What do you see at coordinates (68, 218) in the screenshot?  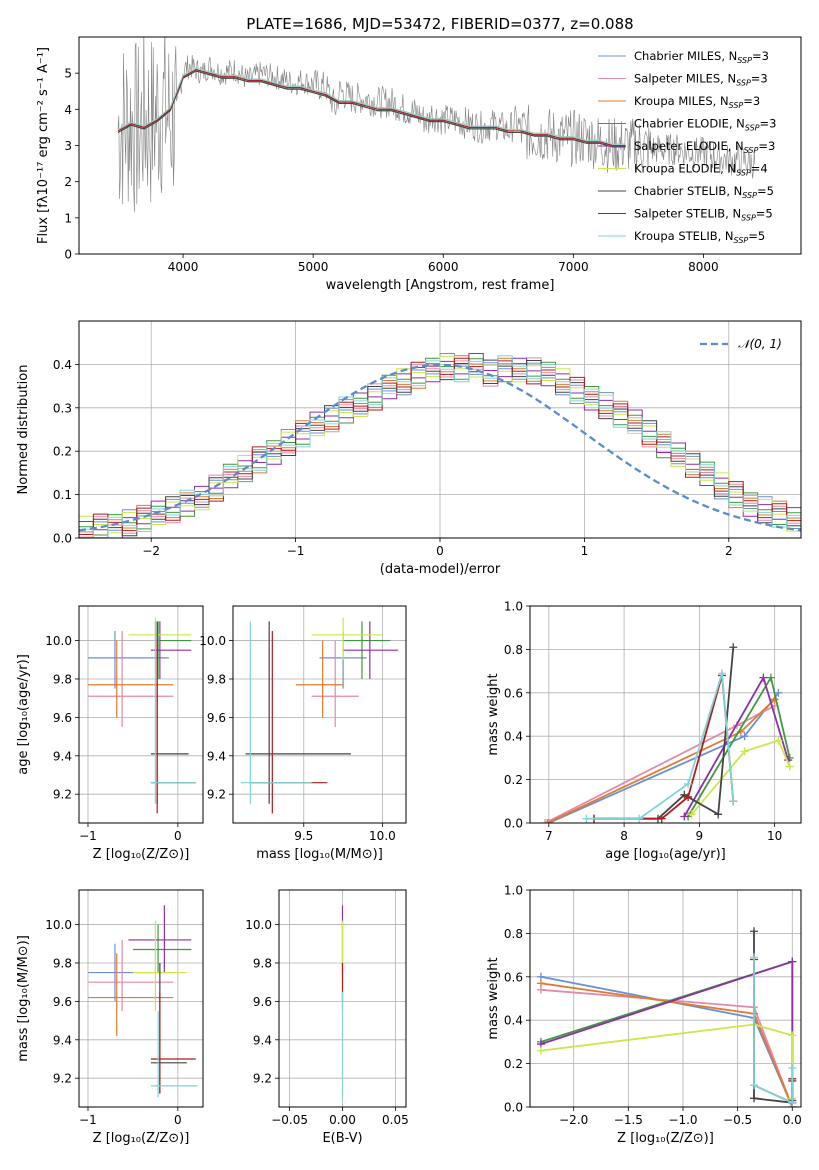 I see `y-tick-label: 1` at bounding box center [68, 218].